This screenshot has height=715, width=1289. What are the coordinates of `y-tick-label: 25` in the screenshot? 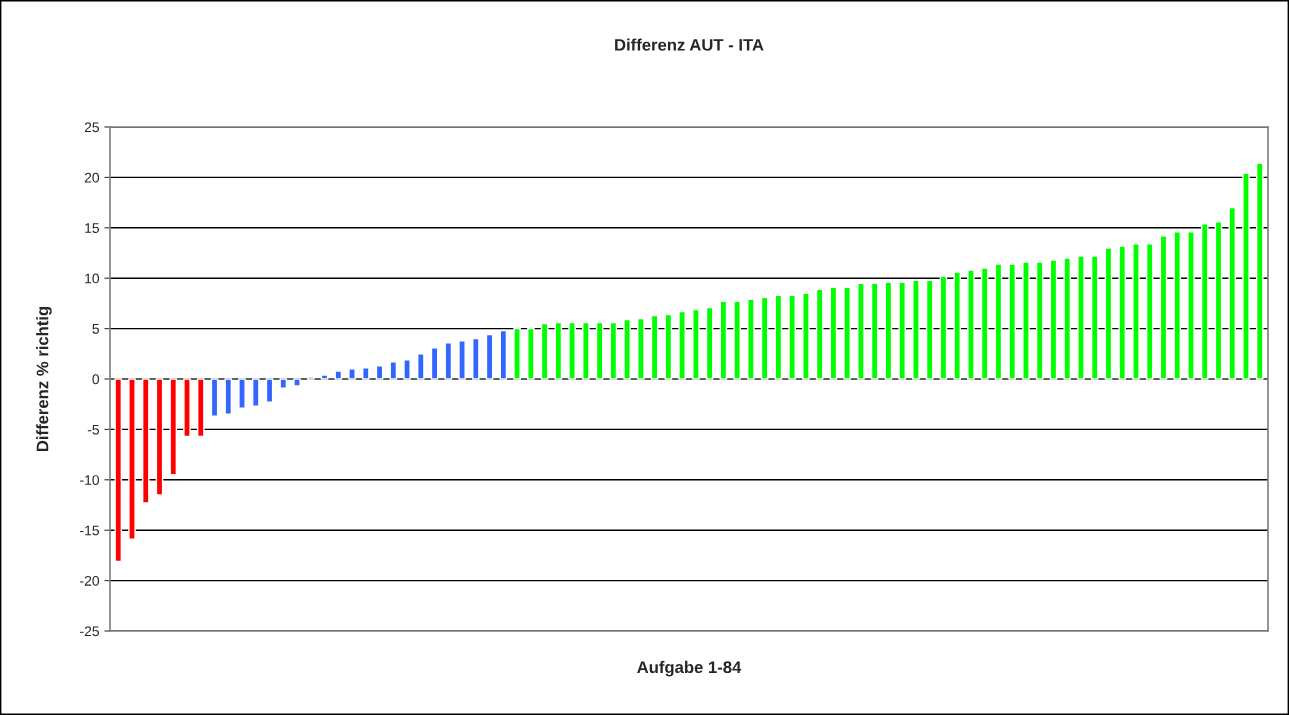 It's located at (91, 127).